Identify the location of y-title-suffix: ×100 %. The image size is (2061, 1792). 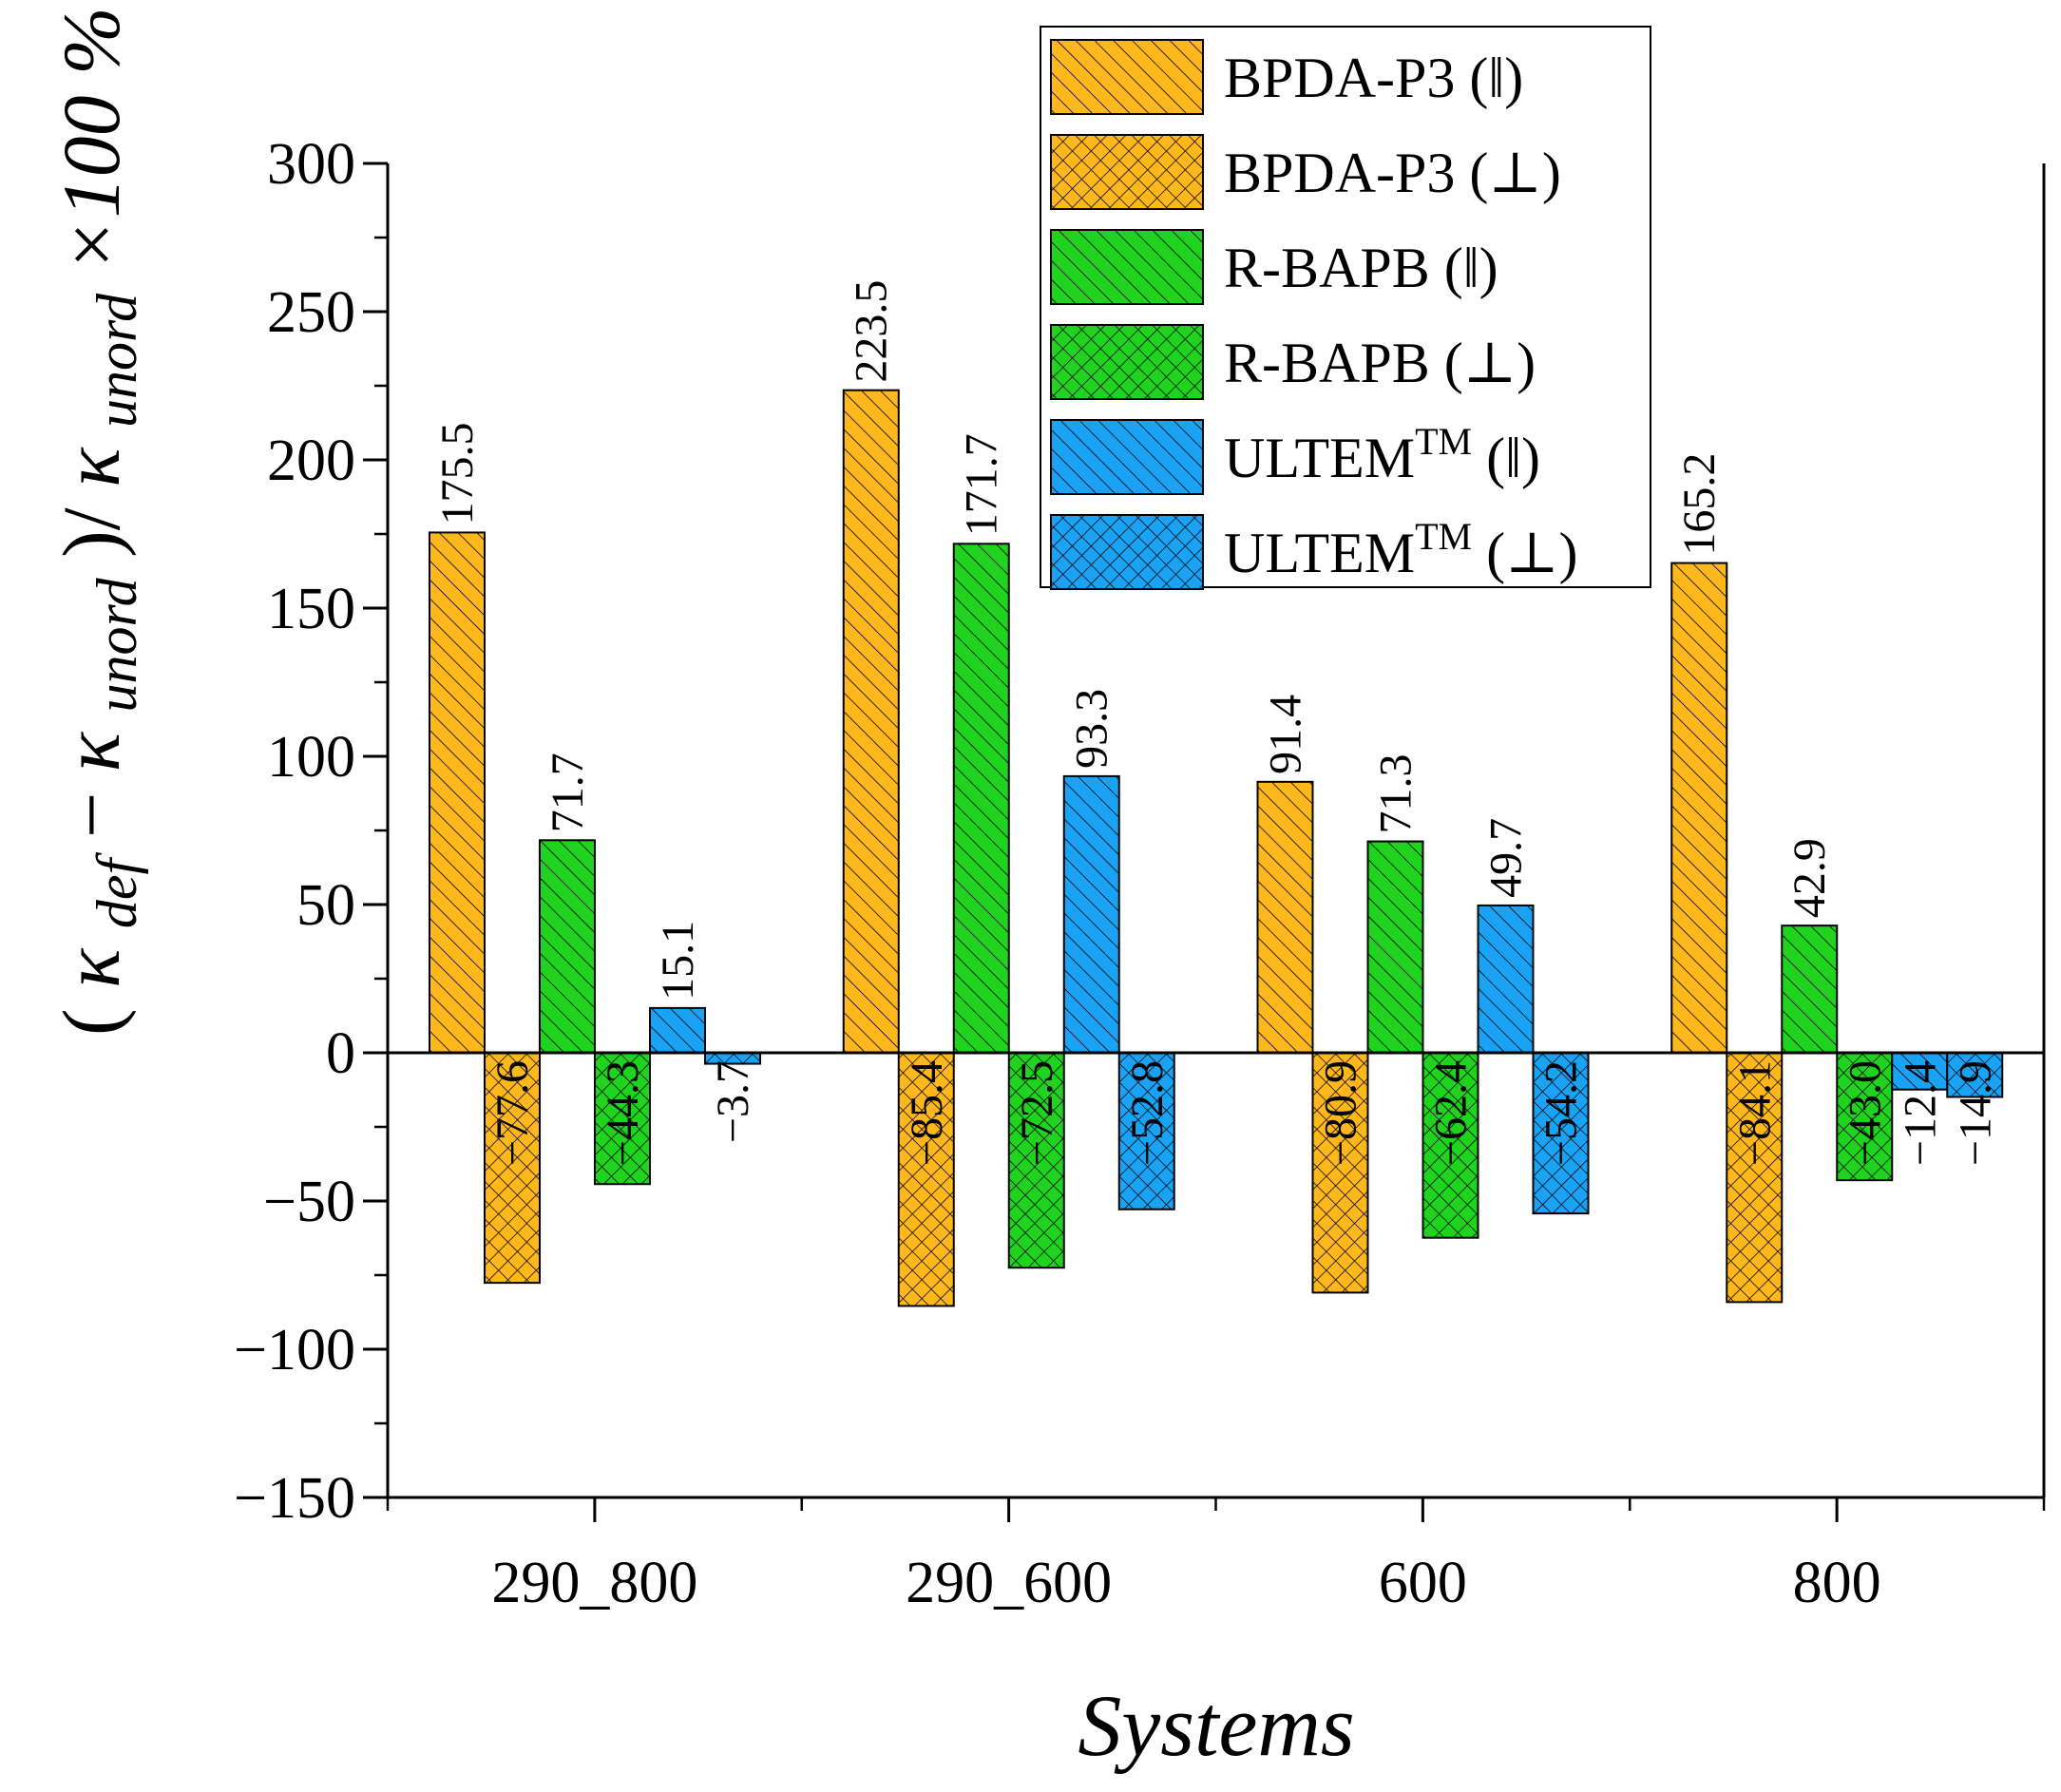
(91, 140).